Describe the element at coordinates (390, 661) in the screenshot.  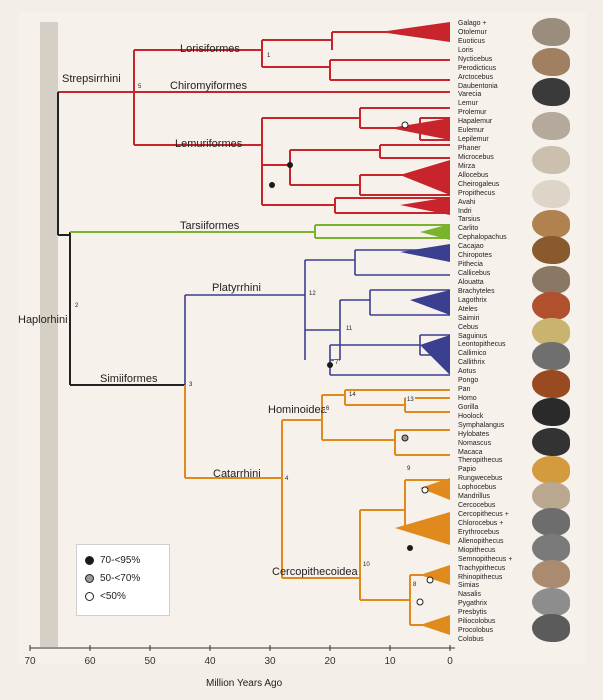
I see `axis-tick-label: 10` at that location.